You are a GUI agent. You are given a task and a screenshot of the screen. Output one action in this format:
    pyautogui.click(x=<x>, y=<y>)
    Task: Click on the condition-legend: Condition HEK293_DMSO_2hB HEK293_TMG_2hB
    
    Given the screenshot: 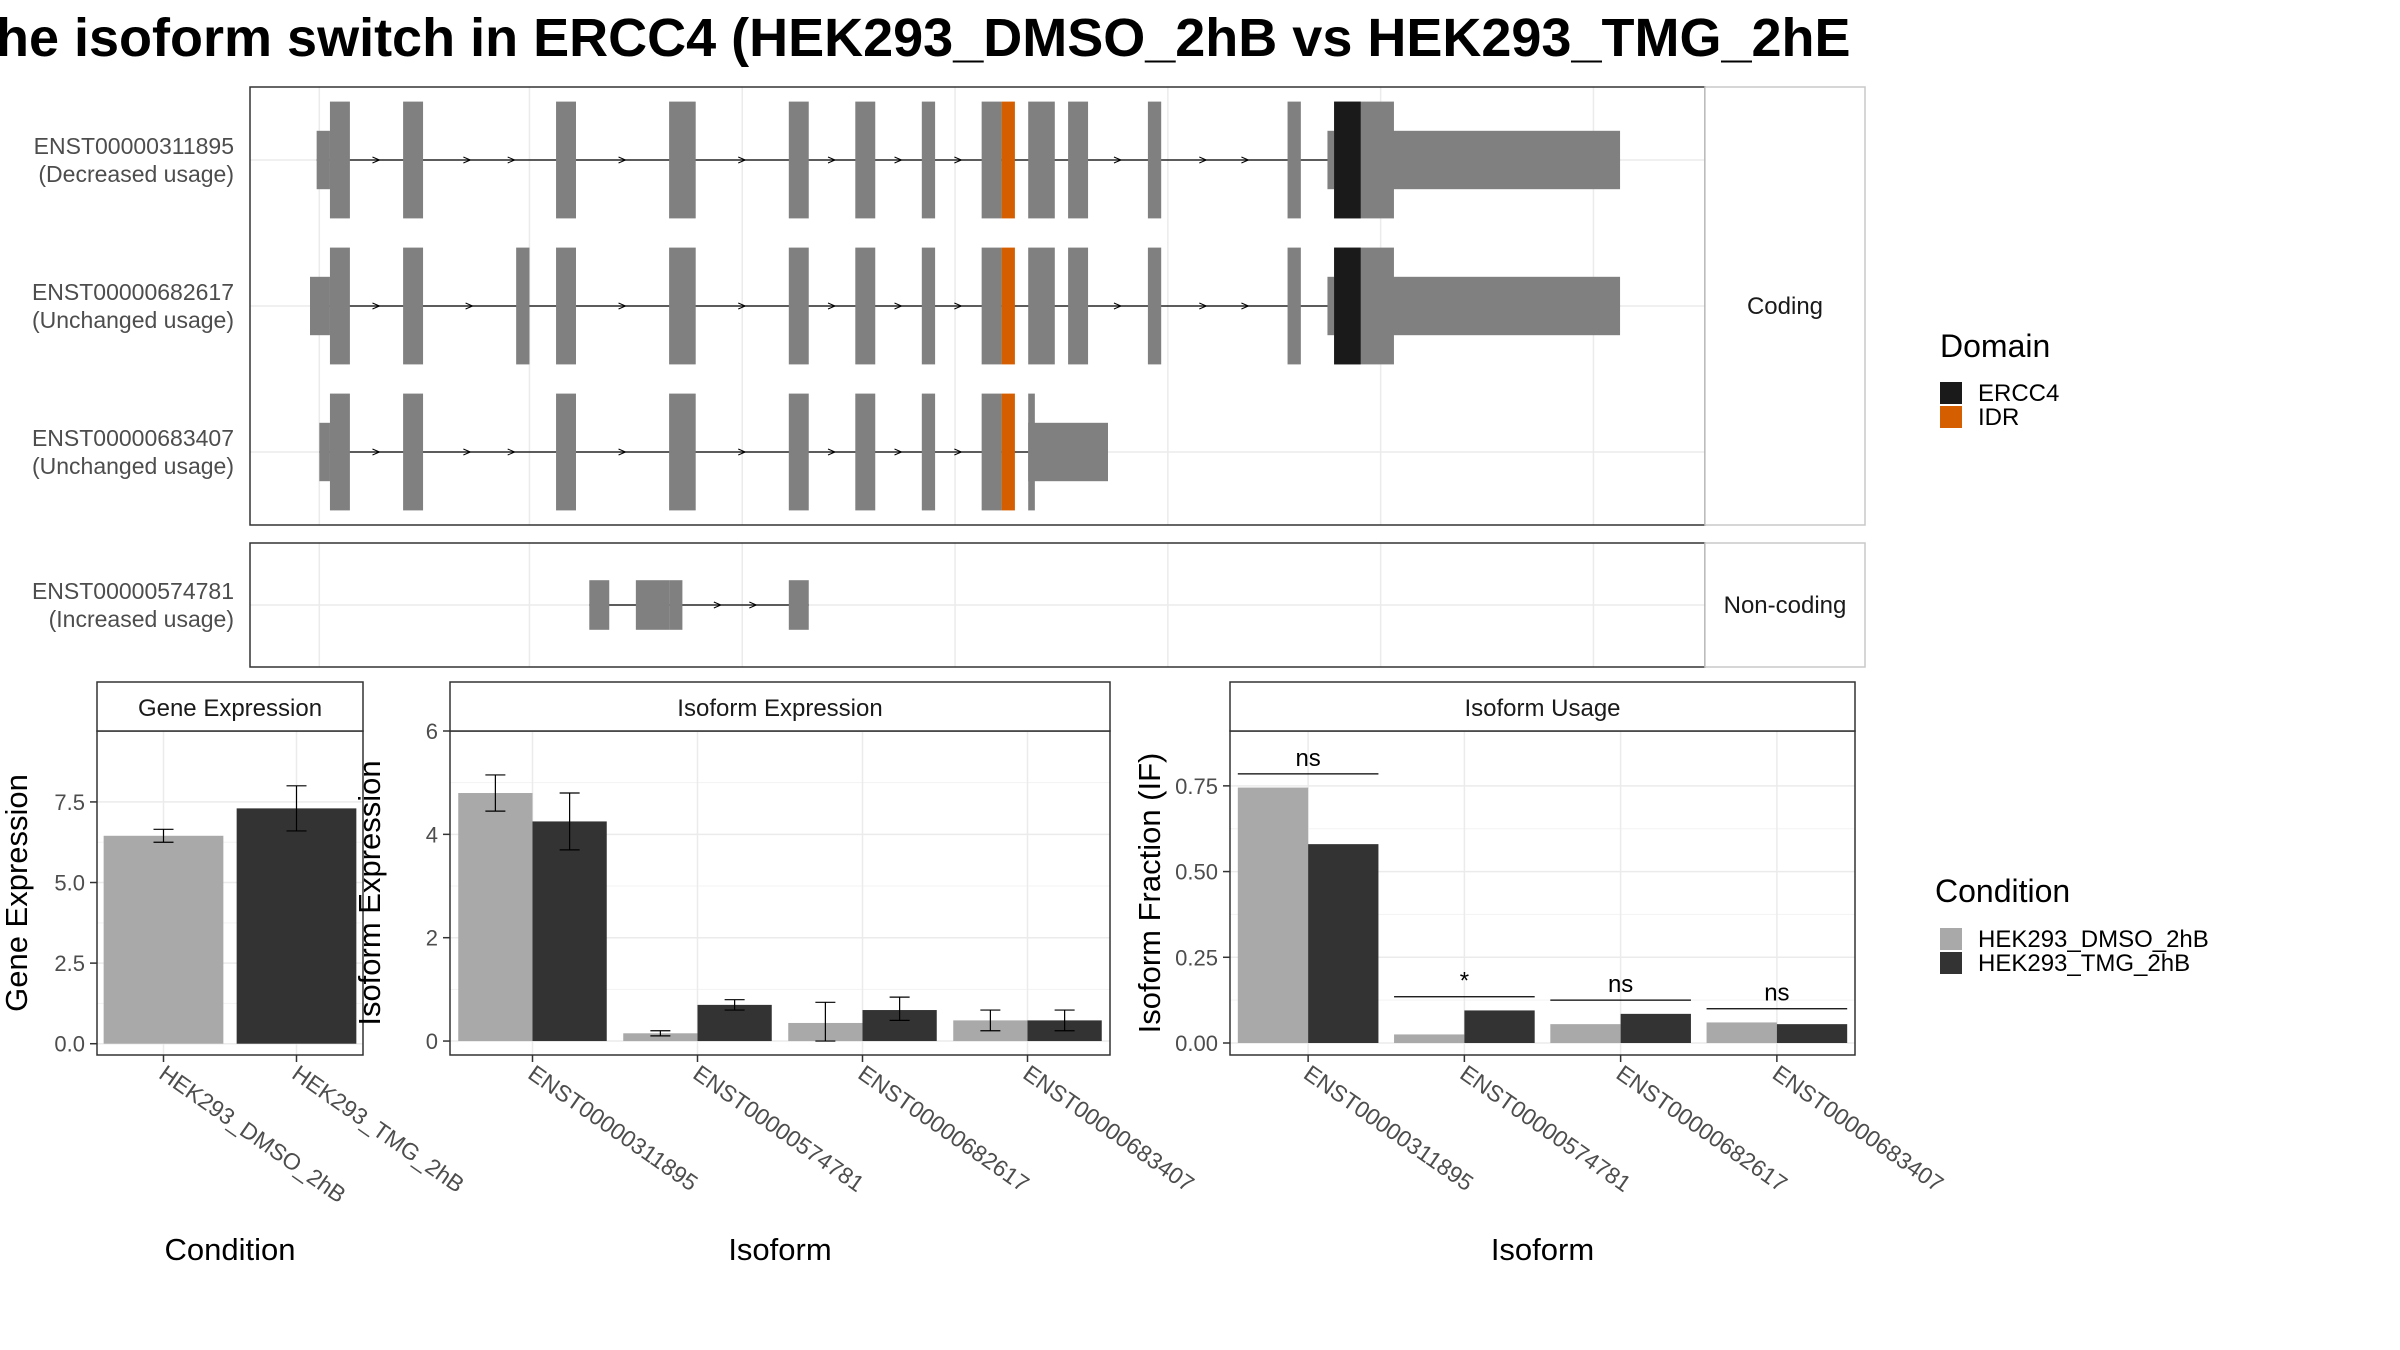 What is the action you would take?
    pyautogui.click(x=2072, y=925)
    